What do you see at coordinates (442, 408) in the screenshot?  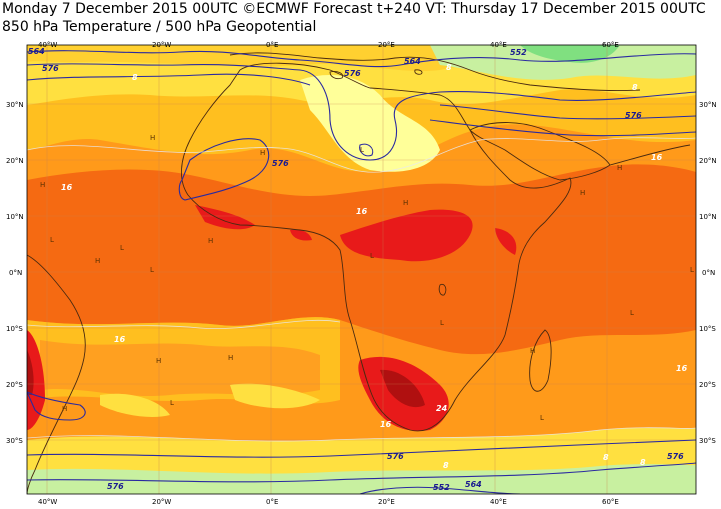 I see `contour-label: 24` at bounding box center [442, 408].